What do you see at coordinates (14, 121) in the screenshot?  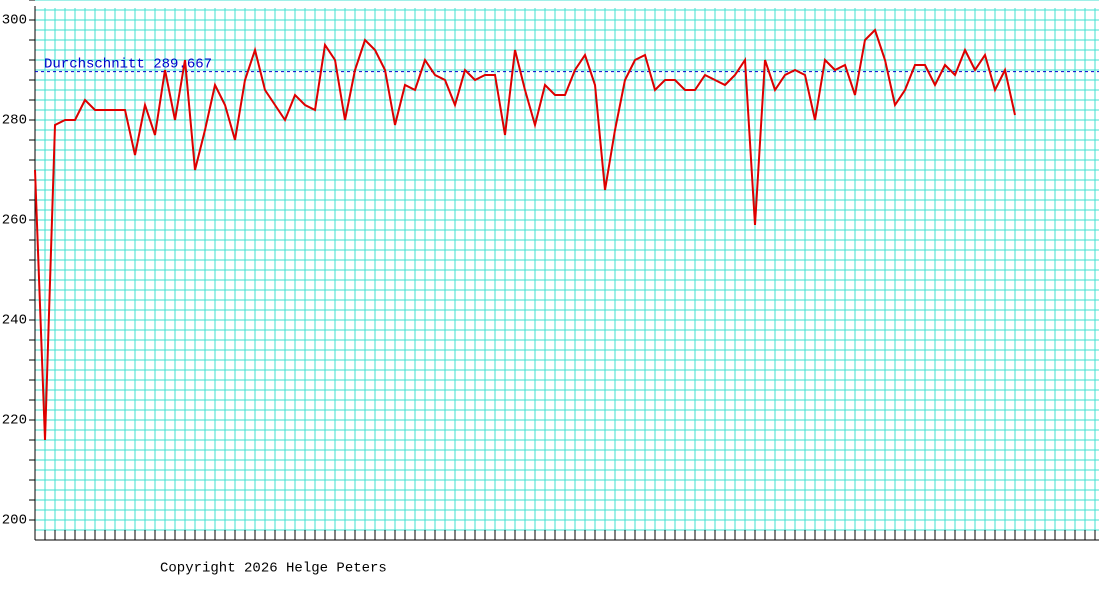 I see `y-tick-label: 280` at bounding box center [14, 121].